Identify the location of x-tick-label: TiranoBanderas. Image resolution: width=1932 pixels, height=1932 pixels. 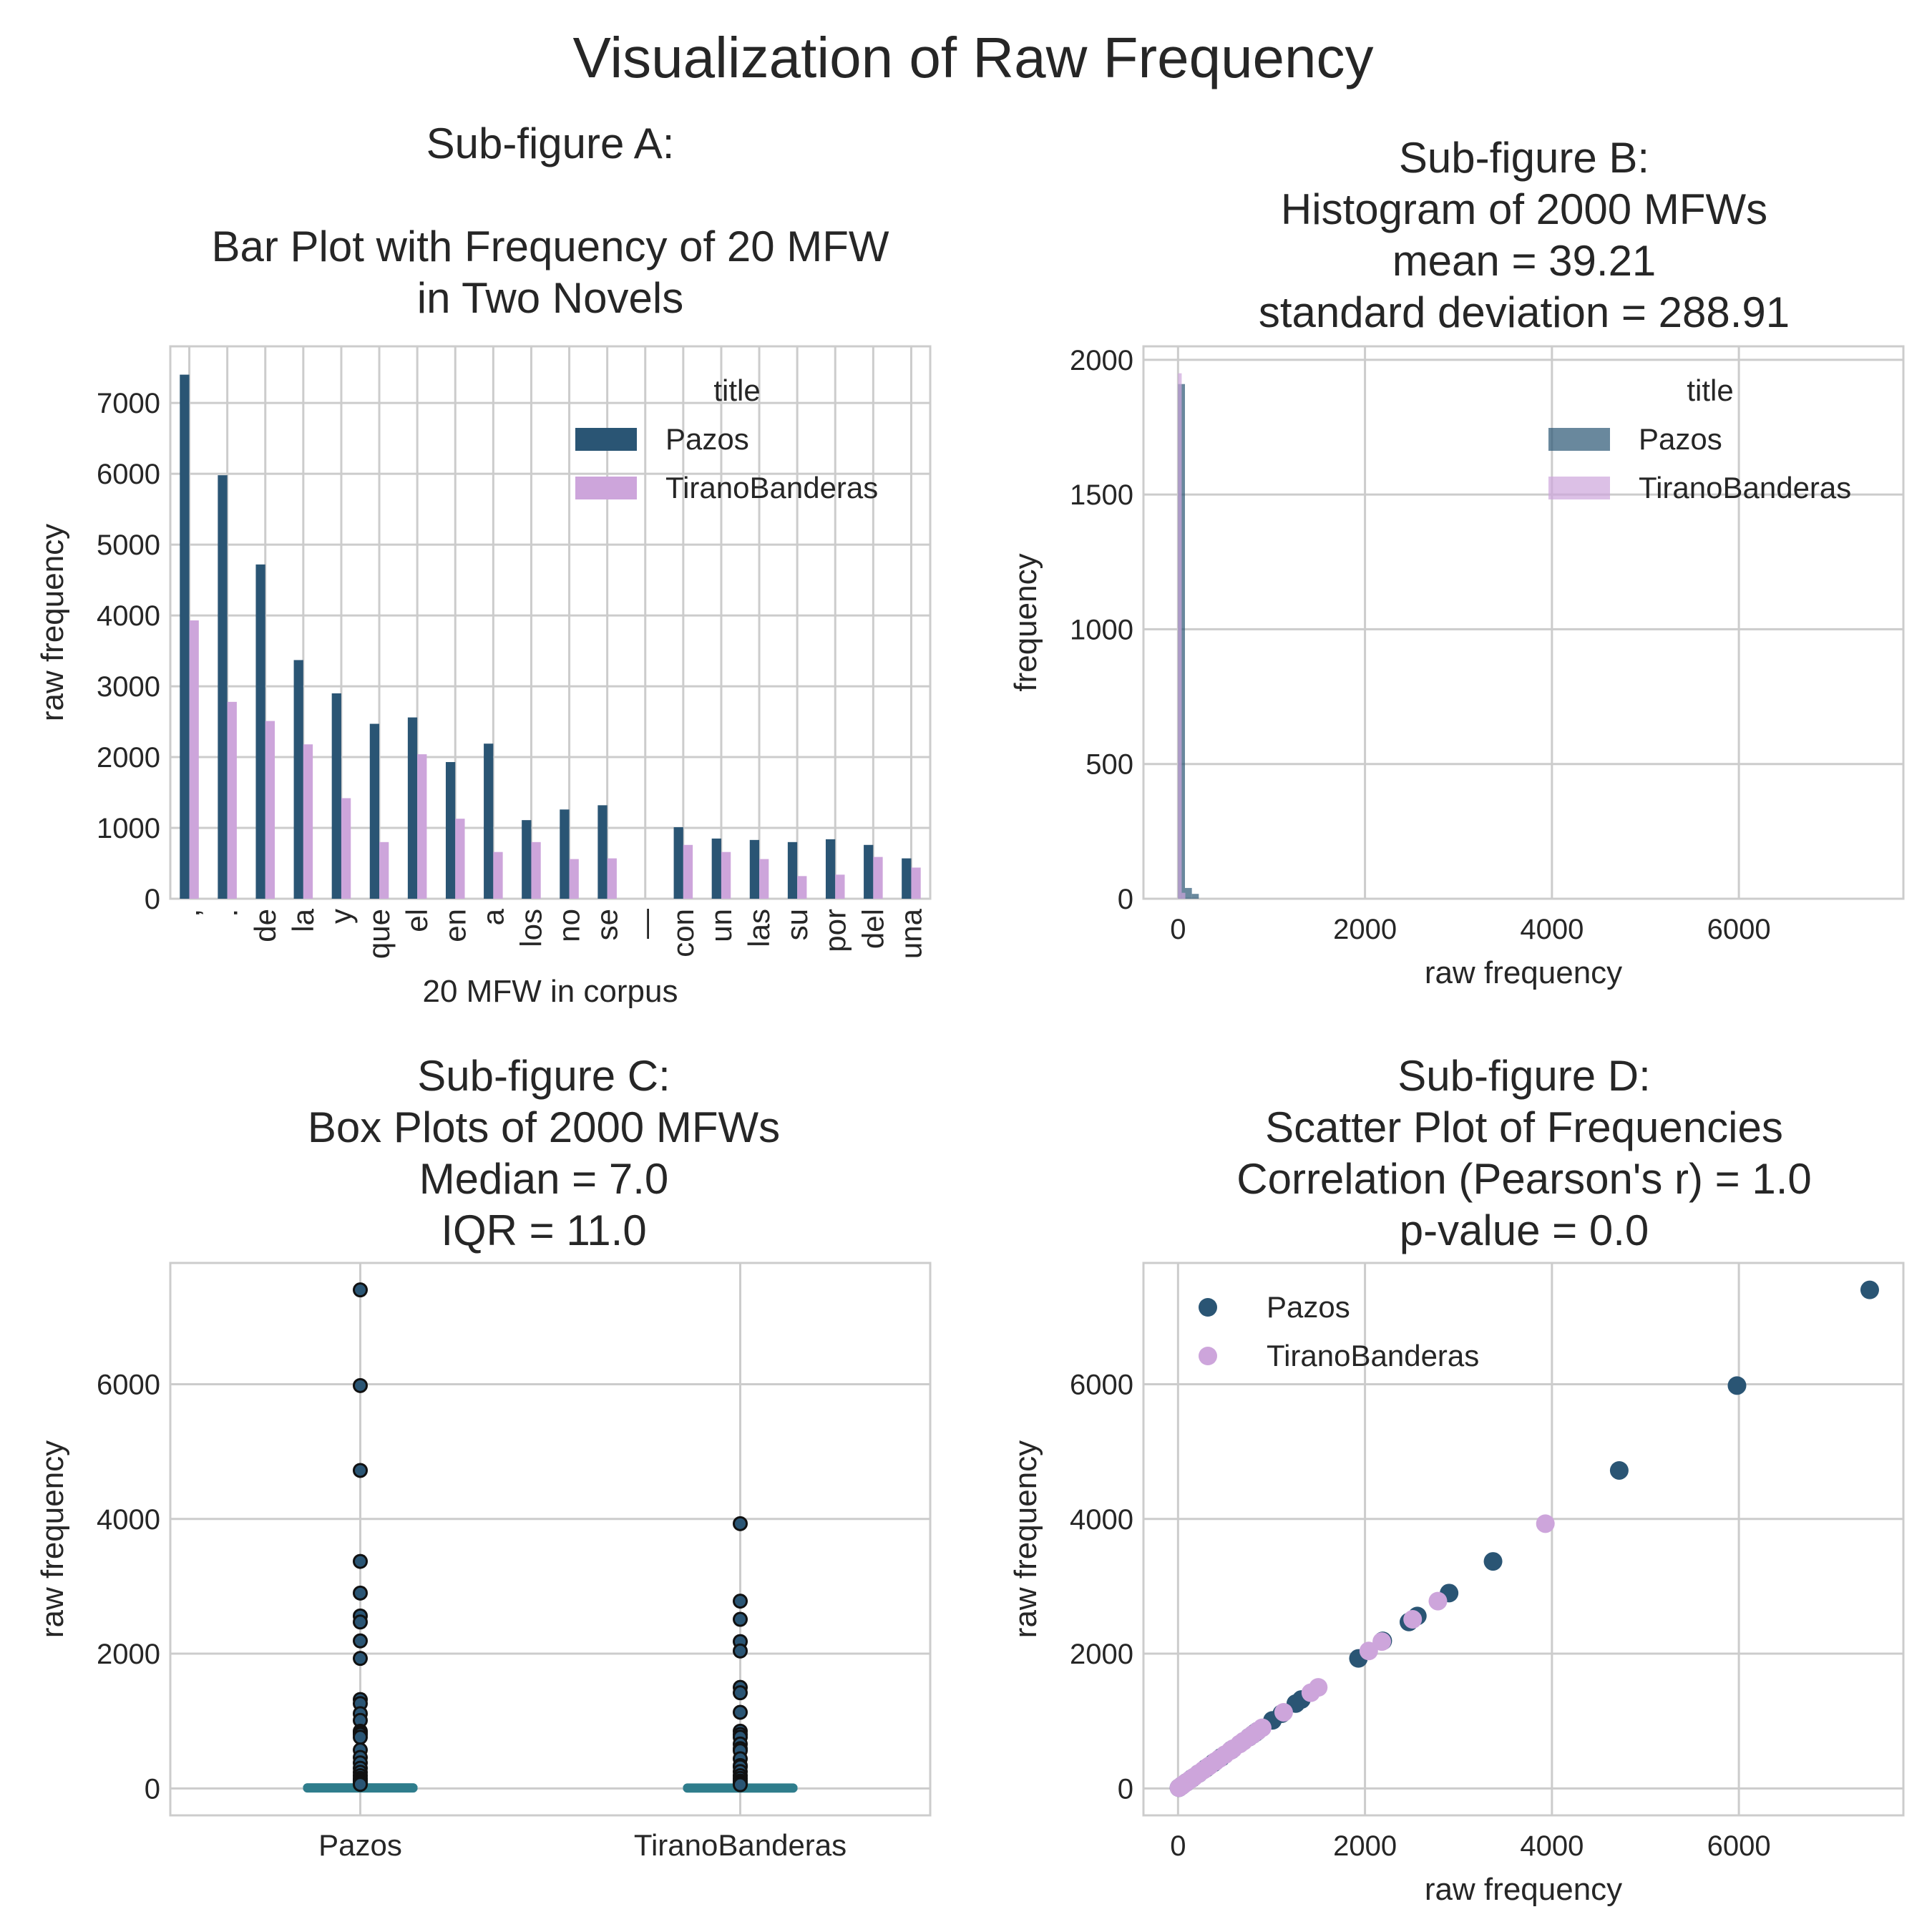
(740, 1845).